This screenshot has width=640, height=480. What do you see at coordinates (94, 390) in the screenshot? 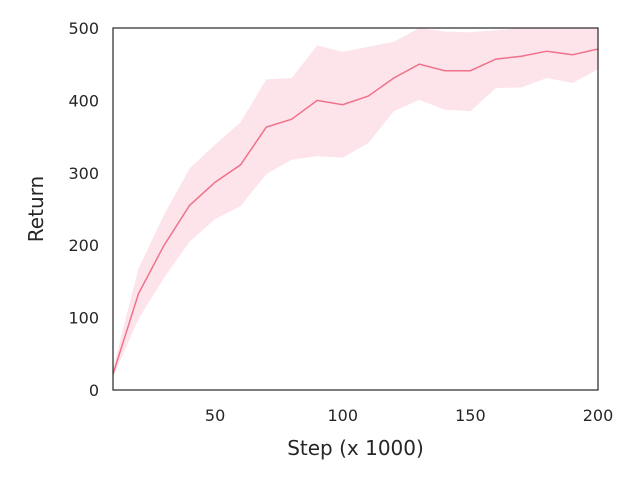
I see `y-tick-label: 0` at bounding box center [94, 390].